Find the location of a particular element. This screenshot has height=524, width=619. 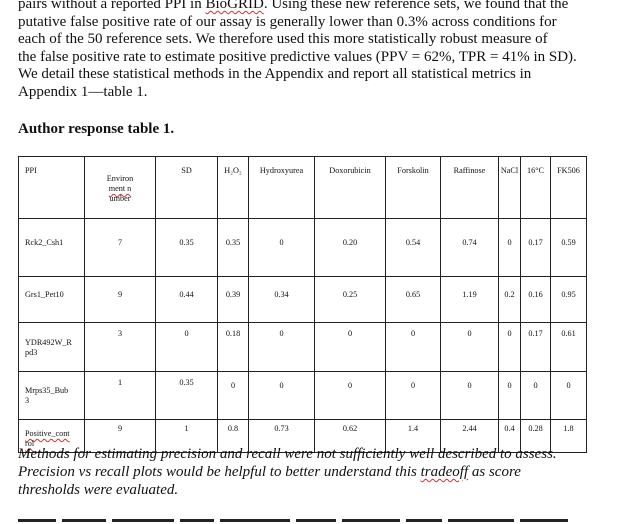

cell-env: 9 is located at coordinates (120, 299).